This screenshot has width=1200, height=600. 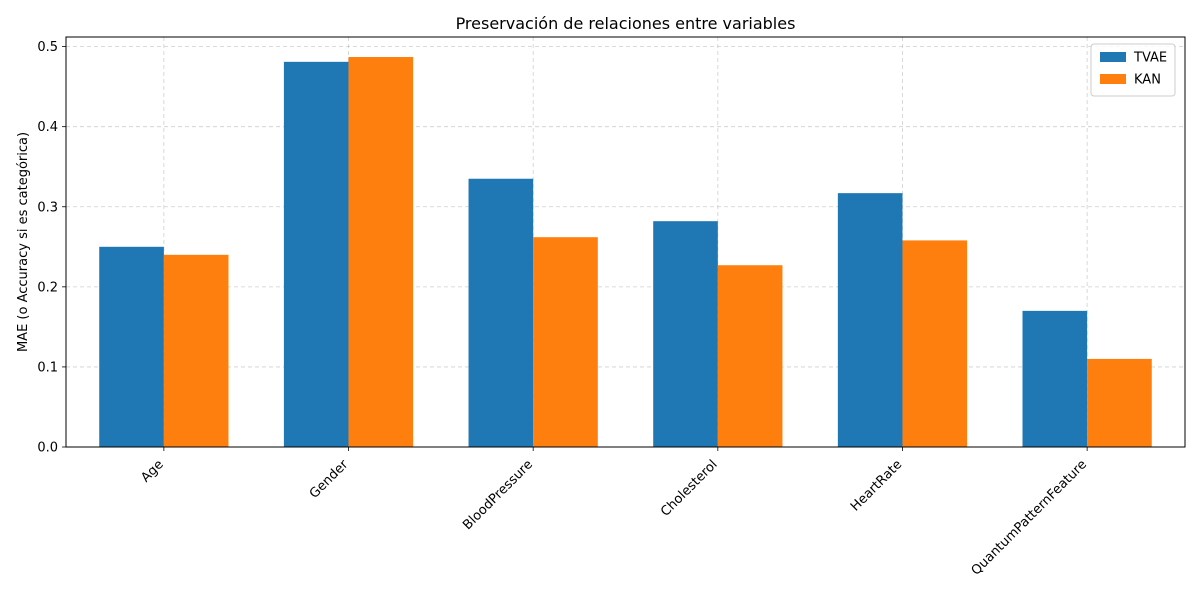 What do you see at coordinates (498, 495) in the screenshot?
I see `x-tick-label: BloodPressure` at bounding box center [498, 495].